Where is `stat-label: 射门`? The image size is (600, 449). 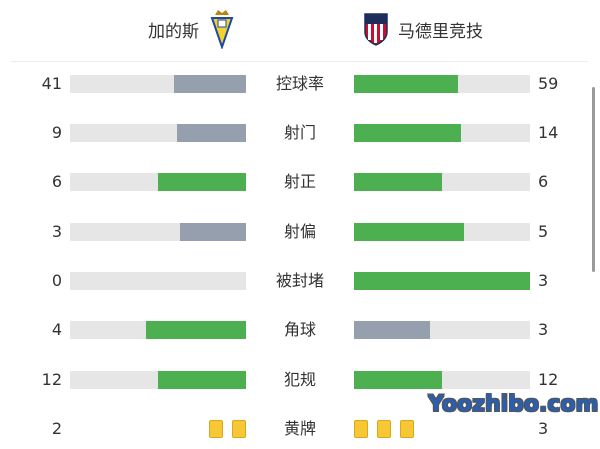
stat-label: 射门 is located at coordinates (299, 132).